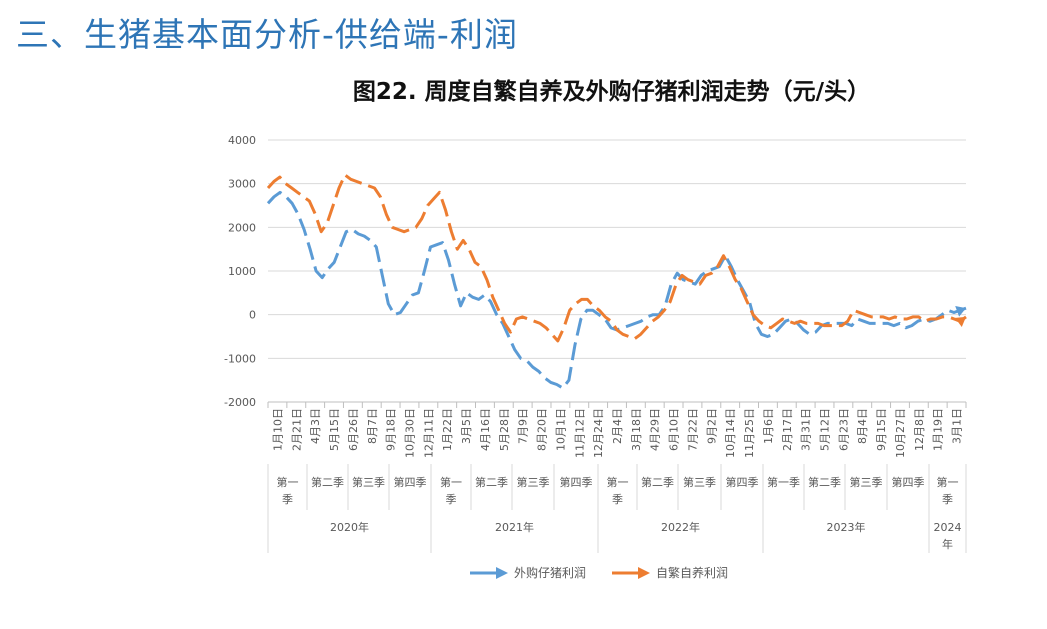  What do you see at coordinates (242, 140) in the screenshot?
I see `y-tick-label: 4000` at bounding box center [242, 140].